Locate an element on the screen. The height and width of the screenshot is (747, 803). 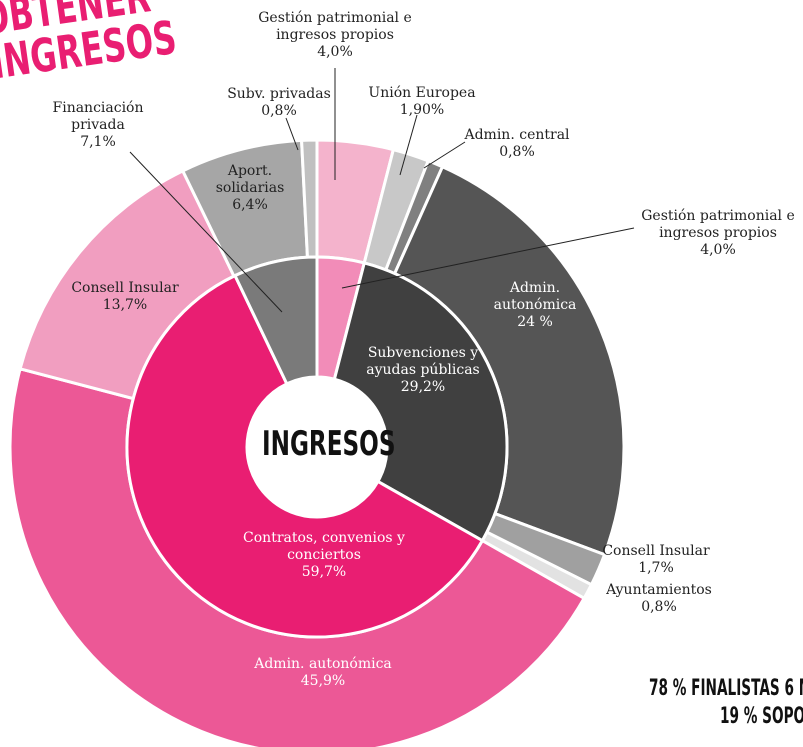
outer-label: Consell Insular 1,7% is located at coordinates (656, 560).